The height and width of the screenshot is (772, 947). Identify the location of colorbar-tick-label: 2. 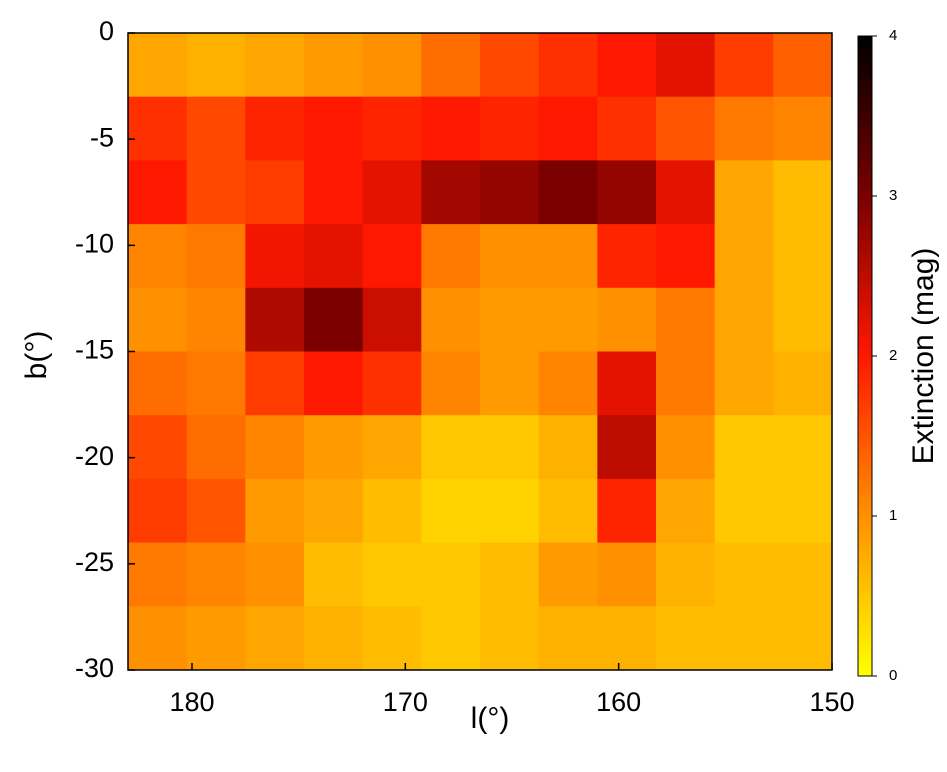
(893, 355).